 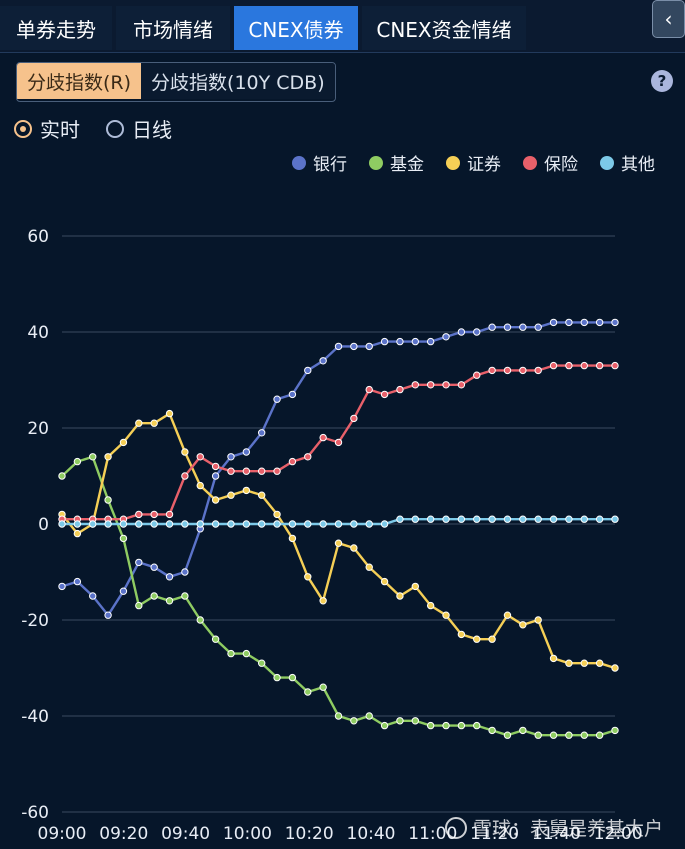 What do you see at coordinates (139, 128) in the screenshot?
I see `radio-daily: 日线` at bounding box center [139, 128].